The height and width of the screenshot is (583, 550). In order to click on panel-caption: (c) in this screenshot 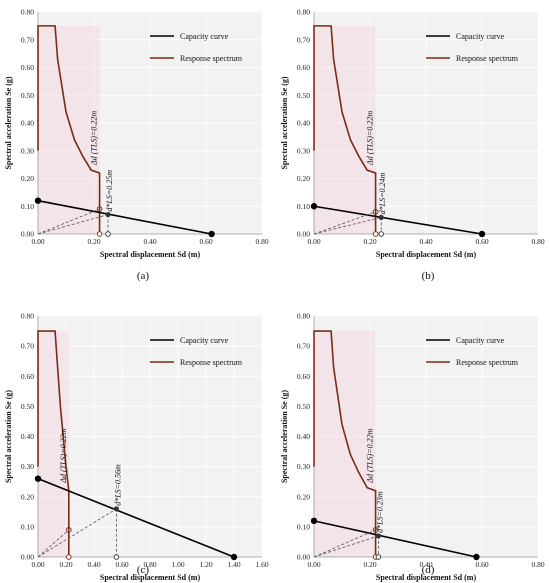, I will do `click(143, 570)`.